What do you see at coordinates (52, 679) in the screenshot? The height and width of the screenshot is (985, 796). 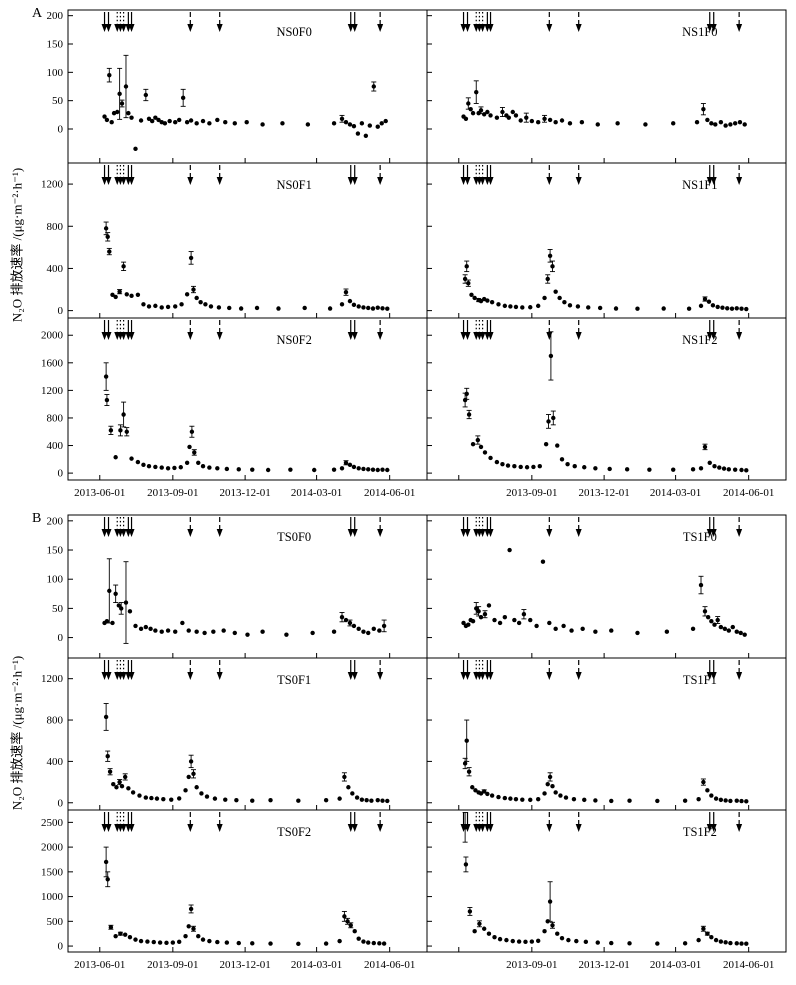 I see `y-tick-label: 1200` at bounding box center [52, 679].